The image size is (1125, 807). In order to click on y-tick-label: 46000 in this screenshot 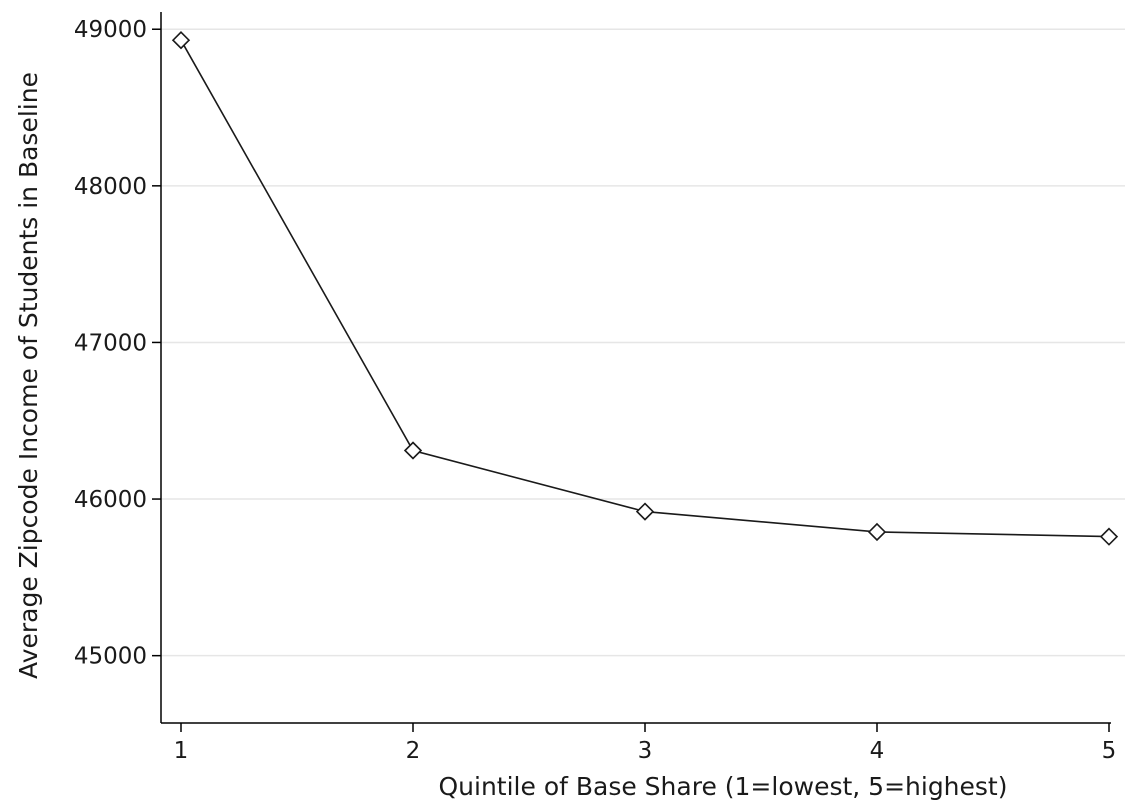, I will do `click(110, 500)`.